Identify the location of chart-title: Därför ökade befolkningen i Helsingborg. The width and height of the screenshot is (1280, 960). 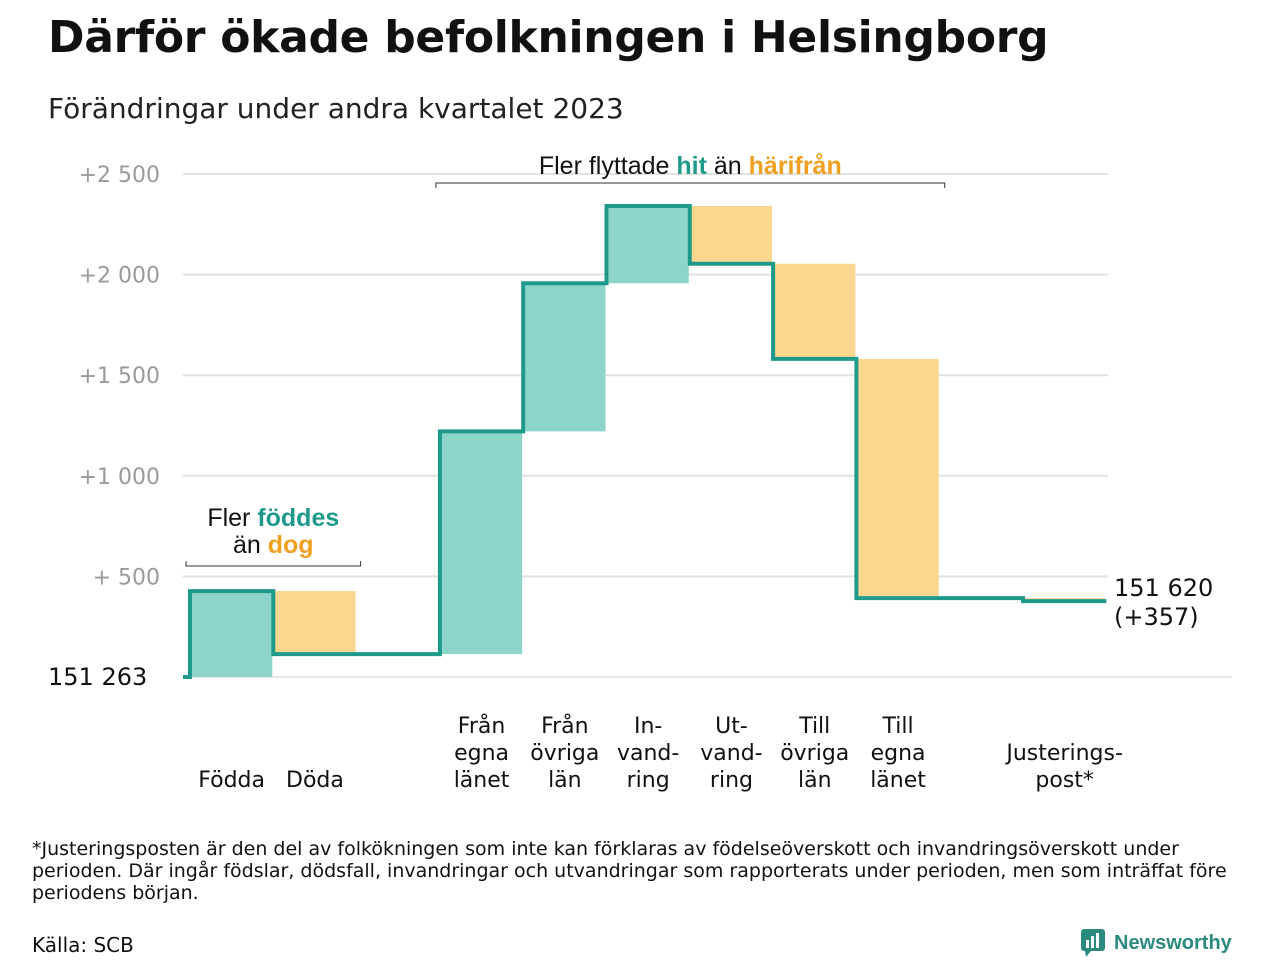
(548, 37).